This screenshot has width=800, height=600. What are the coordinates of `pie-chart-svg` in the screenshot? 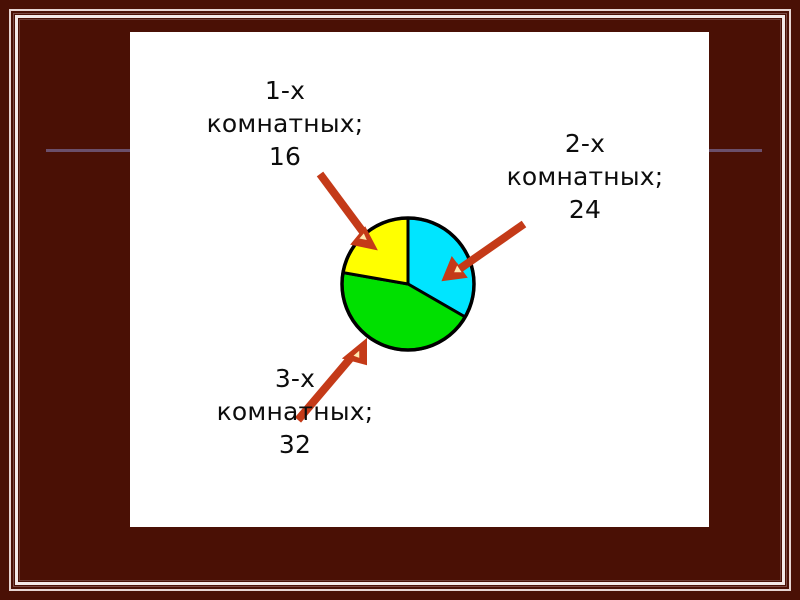 It's located at (410, 297).